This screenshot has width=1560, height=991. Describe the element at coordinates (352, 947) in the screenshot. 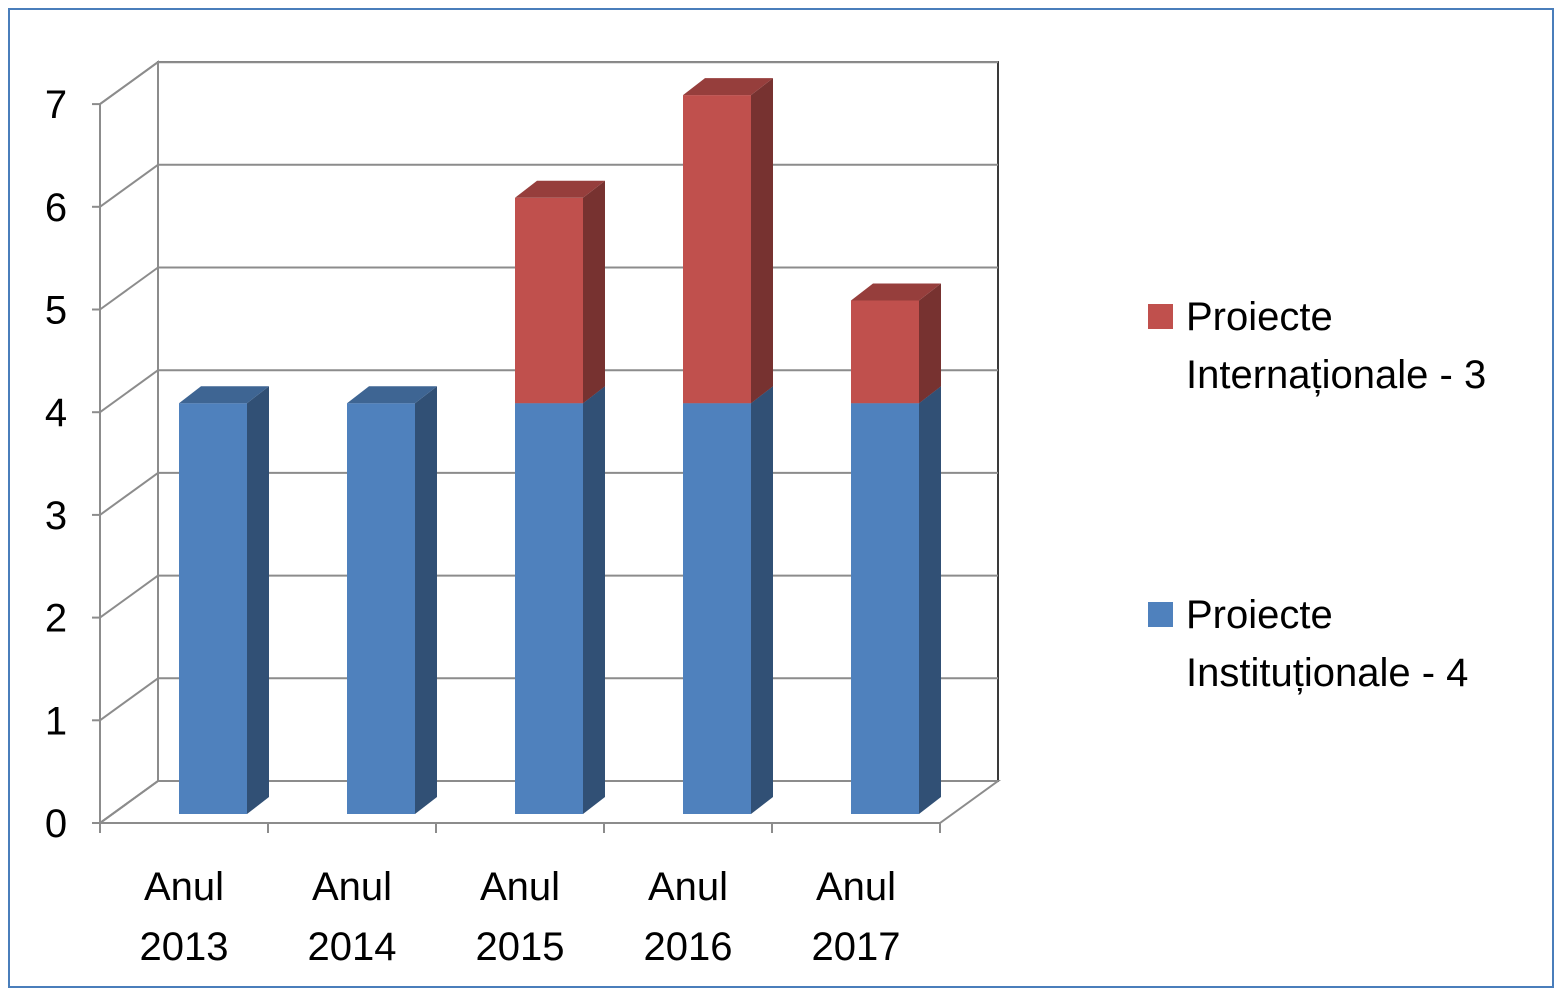

I see `x-tick-label: 2014` at that location.